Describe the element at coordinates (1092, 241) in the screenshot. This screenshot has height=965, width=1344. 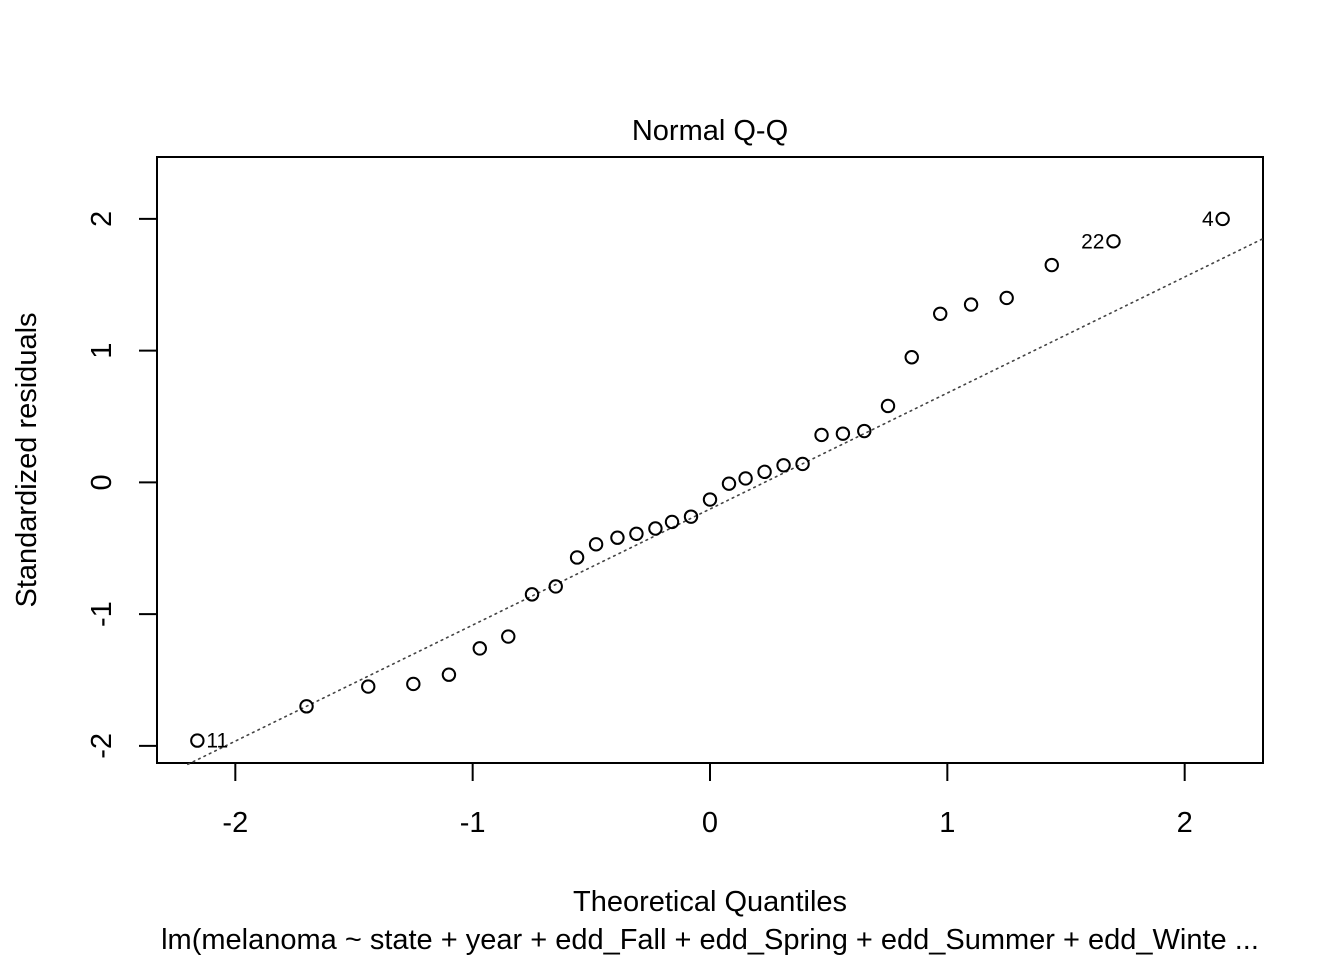
I see `point-label: 22` at that location.